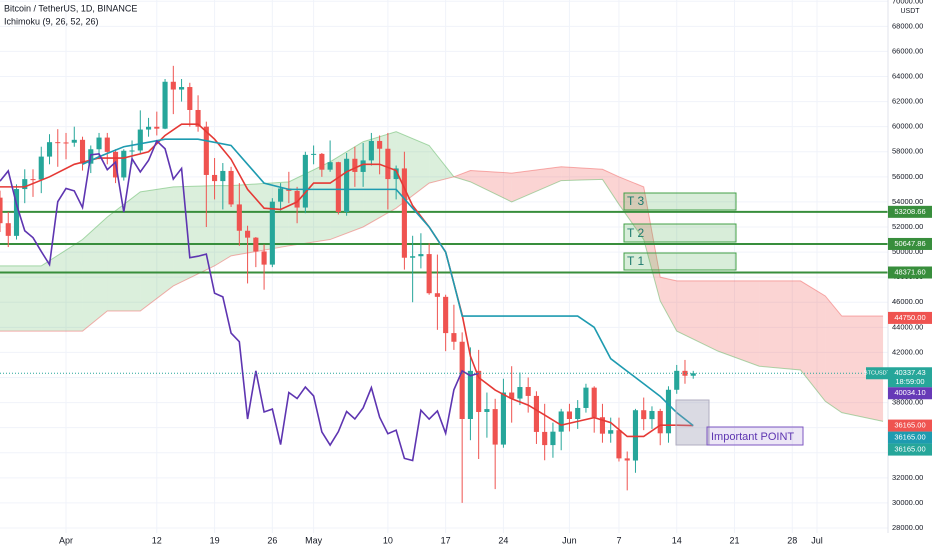  Describe the element at coordinates (907, 402) in the screenshot. I see `y-tick-label: 38000.00` at that location.